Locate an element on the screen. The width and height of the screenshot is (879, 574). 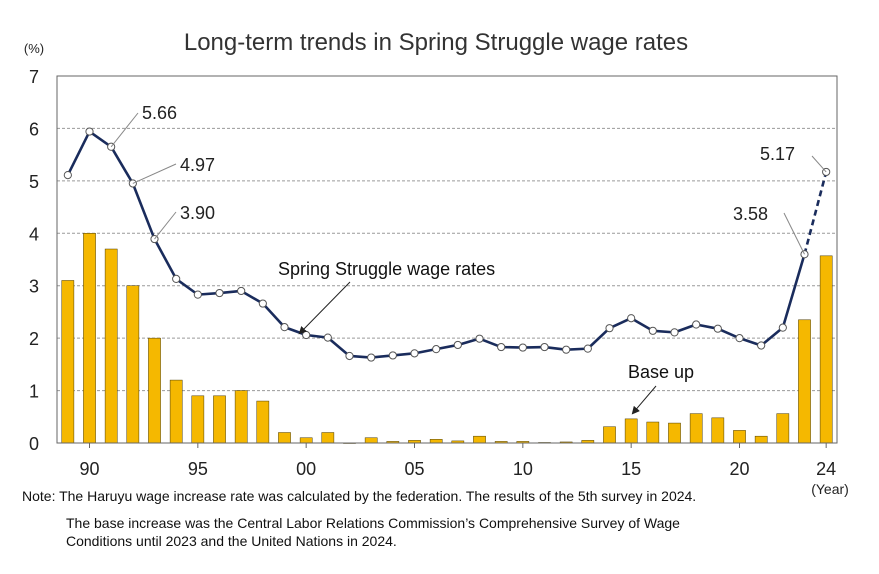
y-tick-label: 4 is located at coordinates (34, 234).